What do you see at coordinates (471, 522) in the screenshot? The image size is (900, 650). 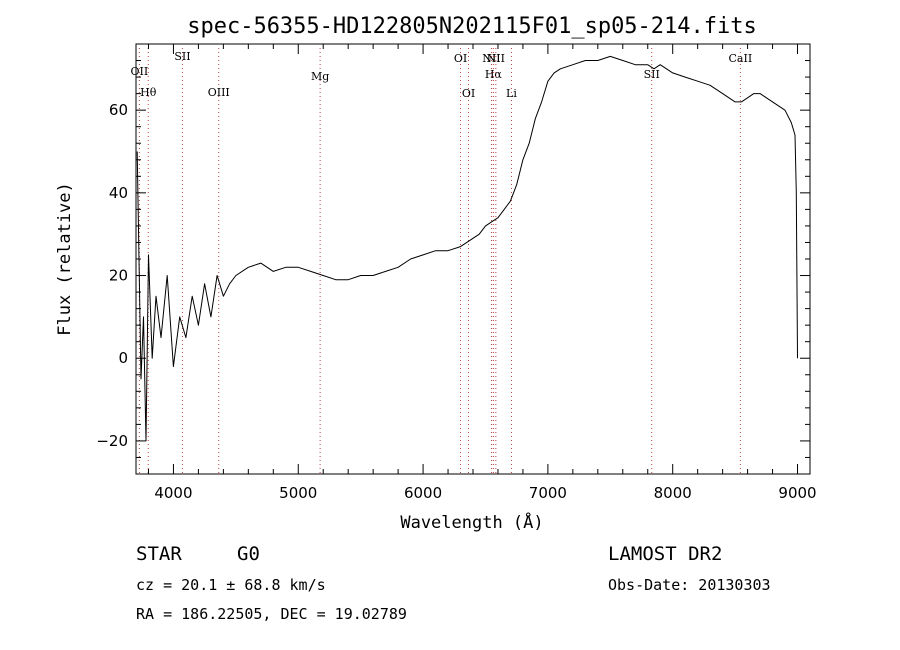 I see `x-axis-label: Wavelength (Å)` at bounding box center [471, 522].